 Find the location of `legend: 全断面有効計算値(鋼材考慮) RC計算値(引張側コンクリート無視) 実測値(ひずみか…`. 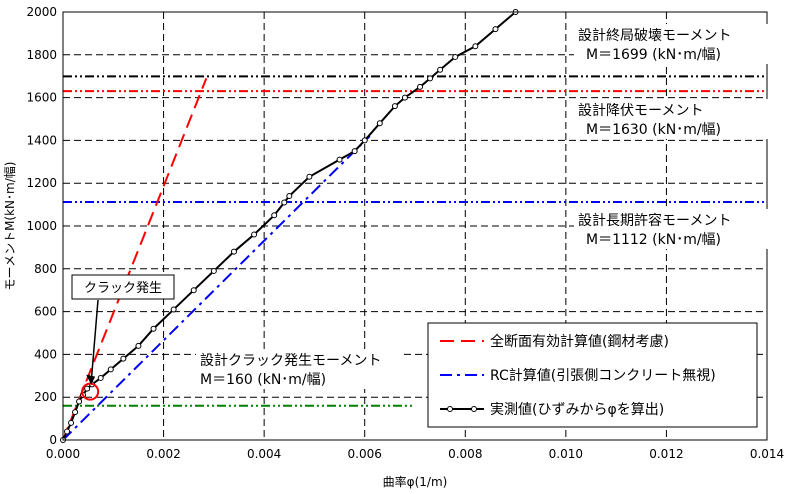

legend: 全断面有効計算値(鋼材考慮) RC計算値(引張側コンクリート無視) 実測値(ひずみか… is located at coordinates (592, 375).